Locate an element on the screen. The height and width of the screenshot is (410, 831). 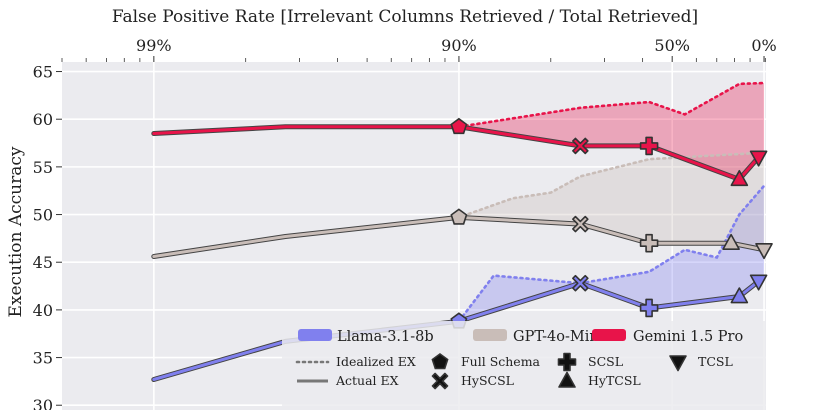
legend-marker-pentagon is located at coordinates (440, 361).